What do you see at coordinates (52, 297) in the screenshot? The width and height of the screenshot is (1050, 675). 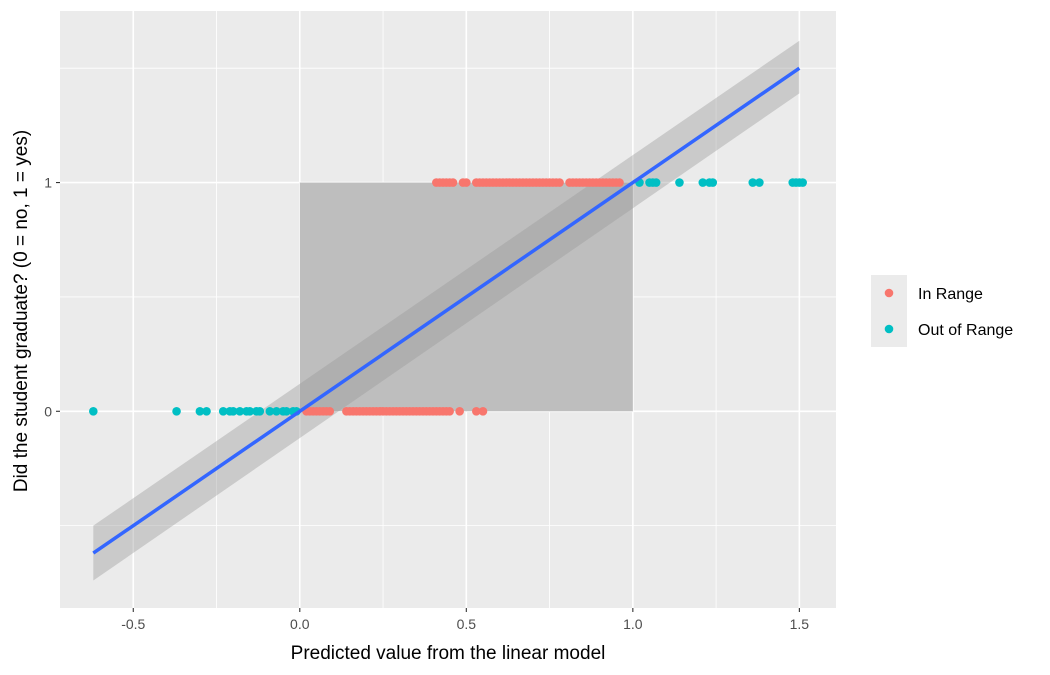 I see `y-axis: 01` at bounding box center [52, 297].